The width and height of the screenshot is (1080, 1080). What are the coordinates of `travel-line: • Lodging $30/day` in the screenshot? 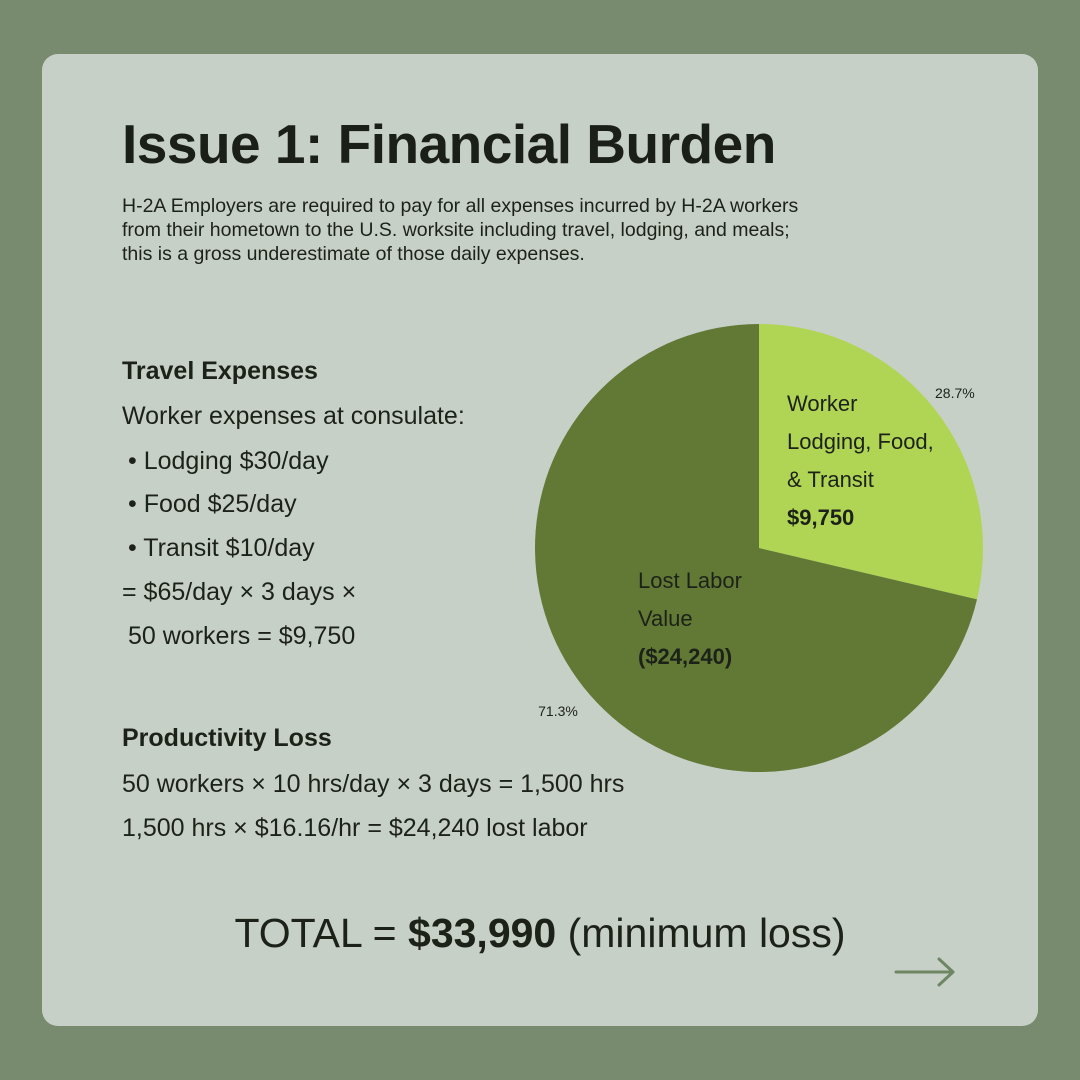 It's located at (228, 461).